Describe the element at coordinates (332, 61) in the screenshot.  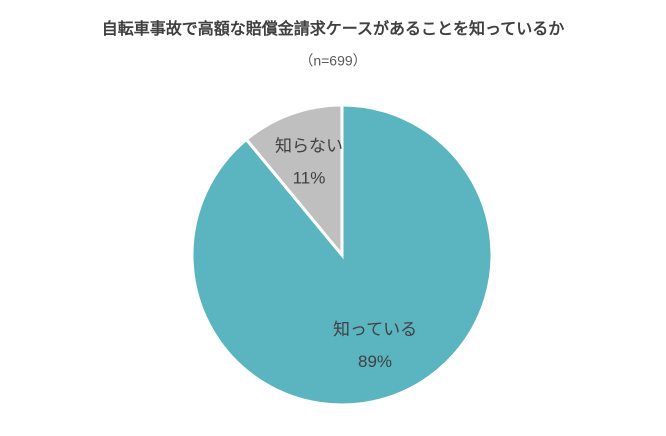
I see `chart-subtitle: （n=699）` at that location.